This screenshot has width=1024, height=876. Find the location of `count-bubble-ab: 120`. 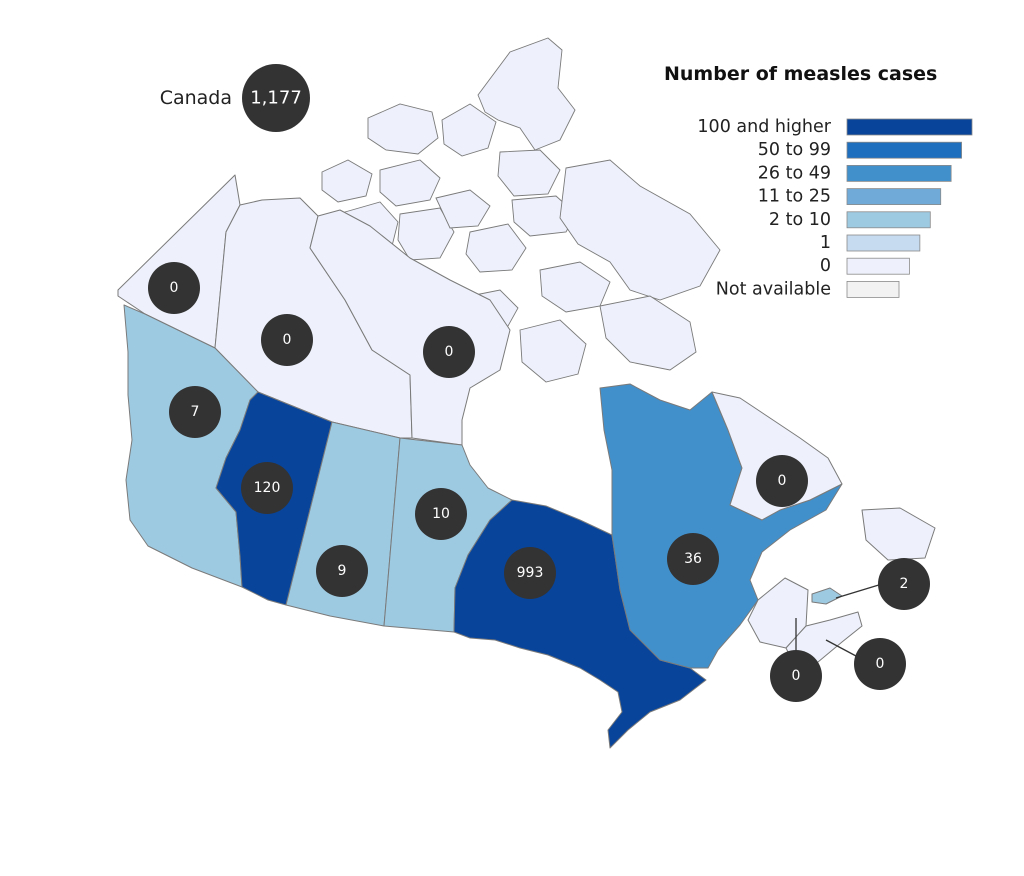

count-bubble-ab: 120 is located at coordinates (267, 488).